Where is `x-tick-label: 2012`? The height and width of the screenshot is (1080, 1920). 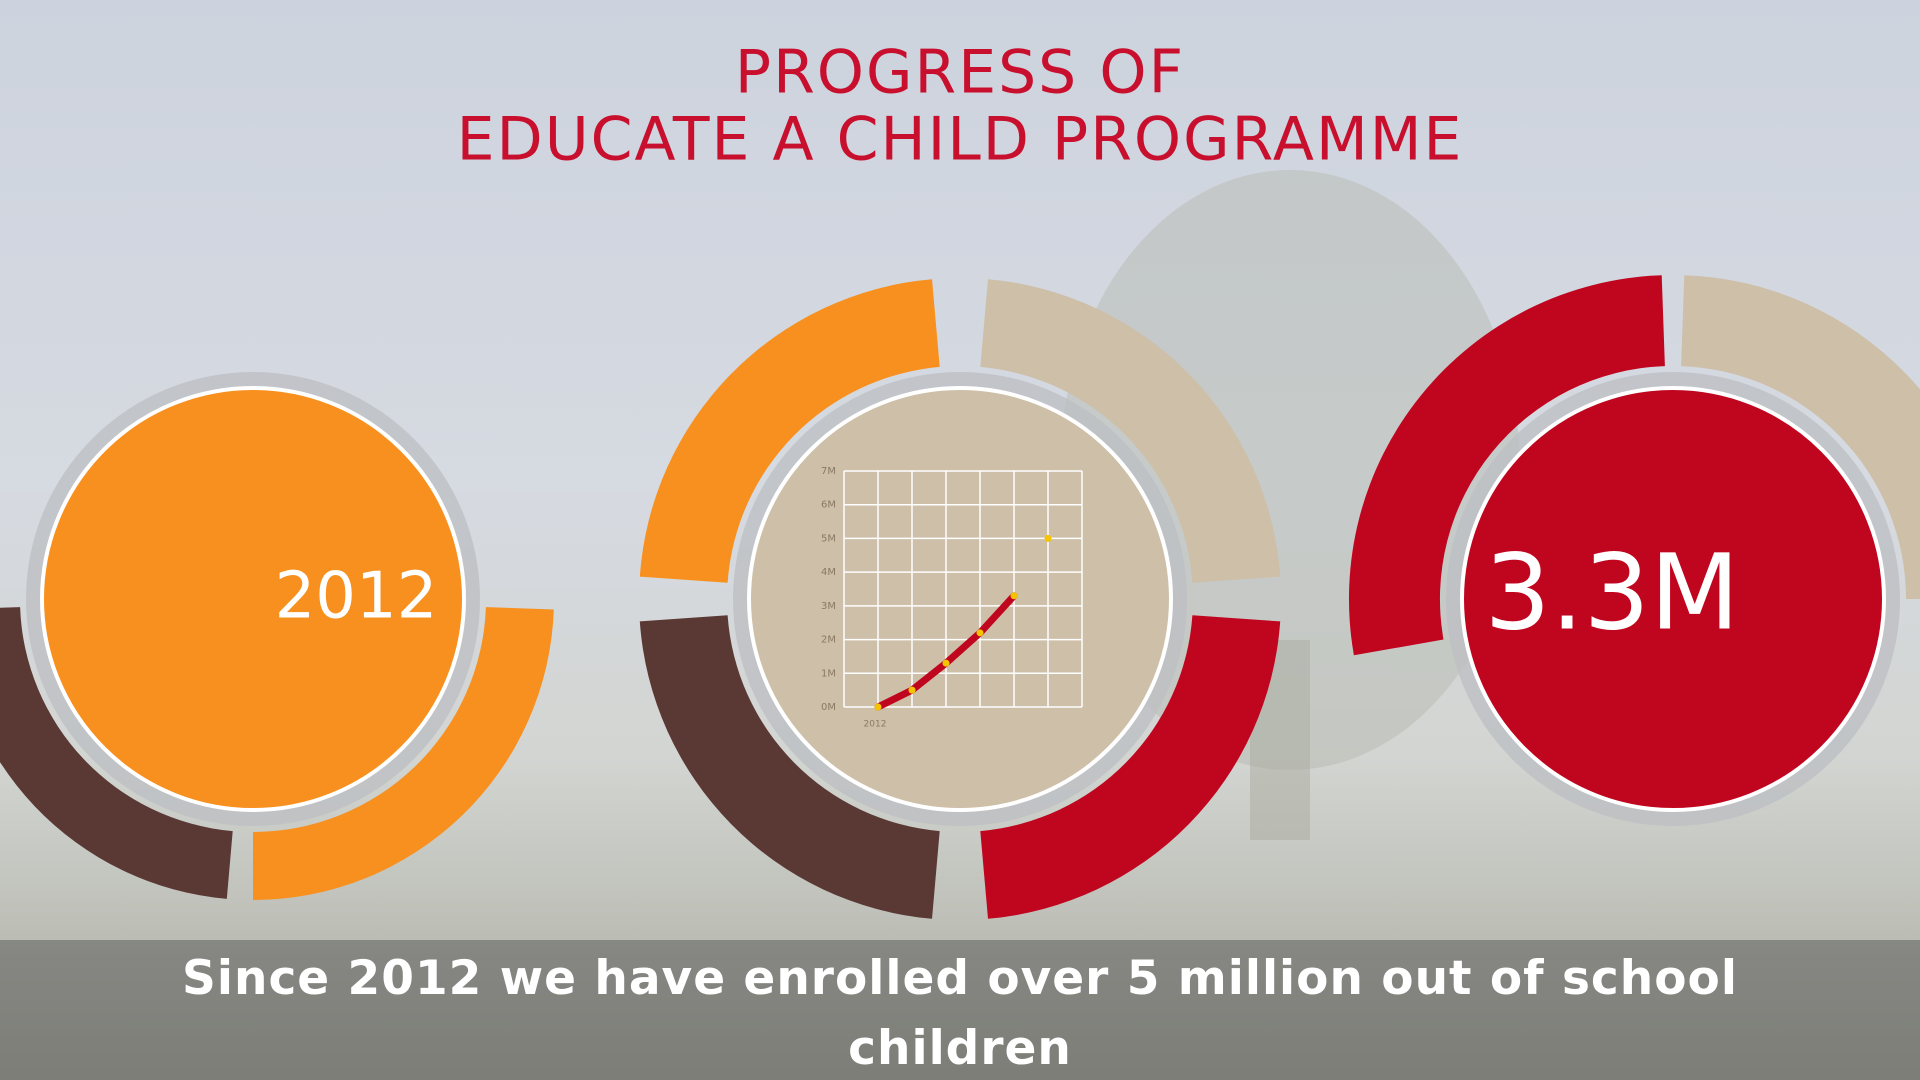
x-tick-label: 2012 is located at coordinates (875, 725).